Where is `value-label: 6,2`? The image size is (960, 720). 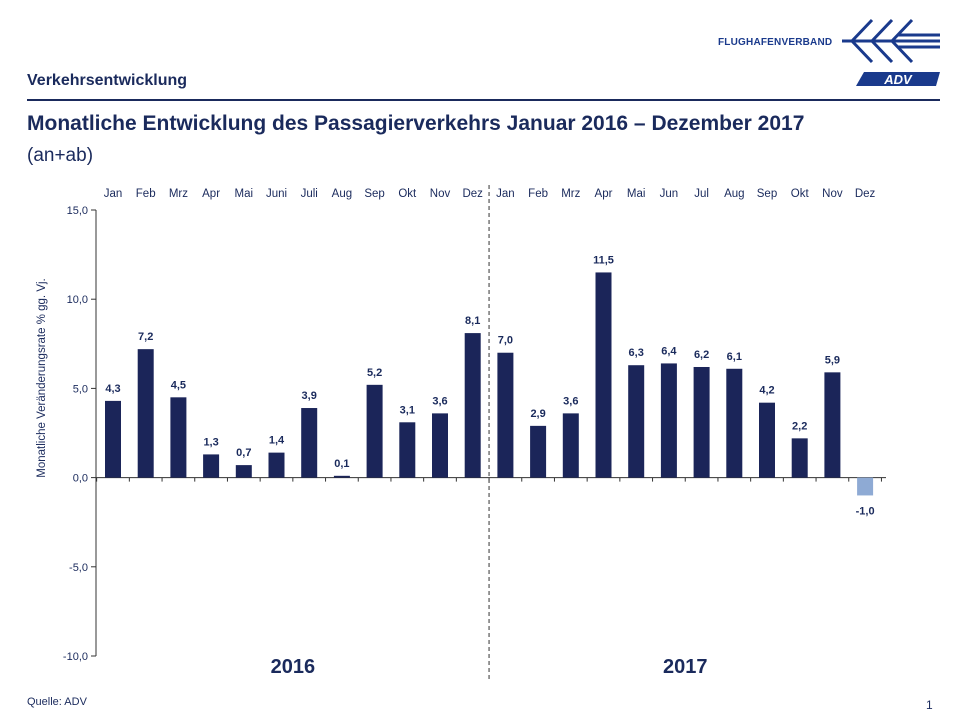
value-label: 6,2 is located at coordinates (701, 355).